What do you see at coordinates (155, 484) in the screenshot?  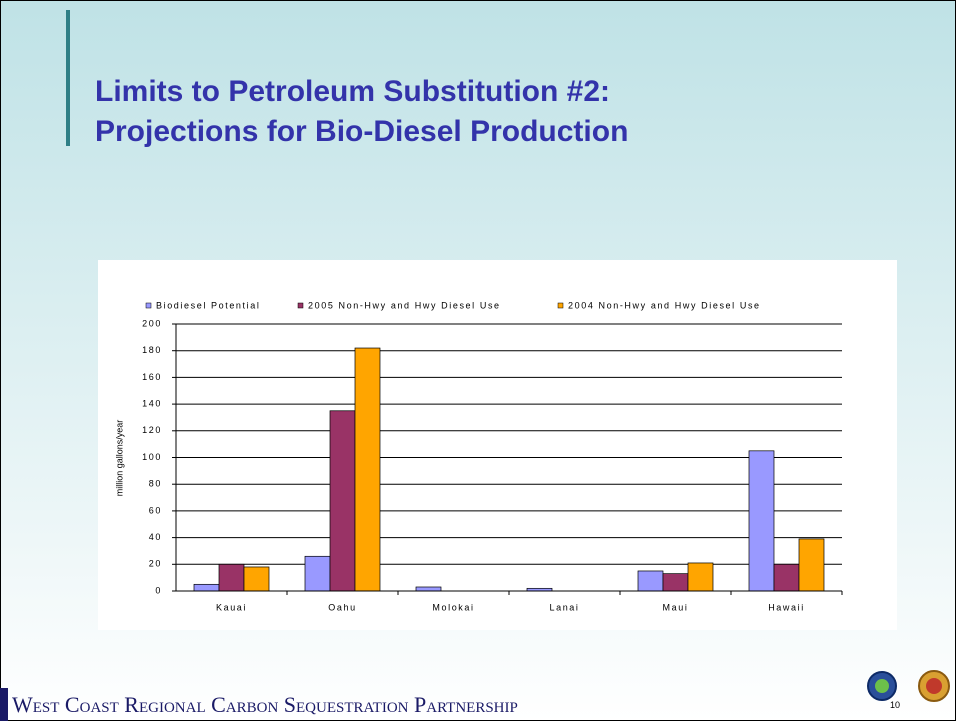 I see `y-tick-label: 80` at bounding box center [155, 484].